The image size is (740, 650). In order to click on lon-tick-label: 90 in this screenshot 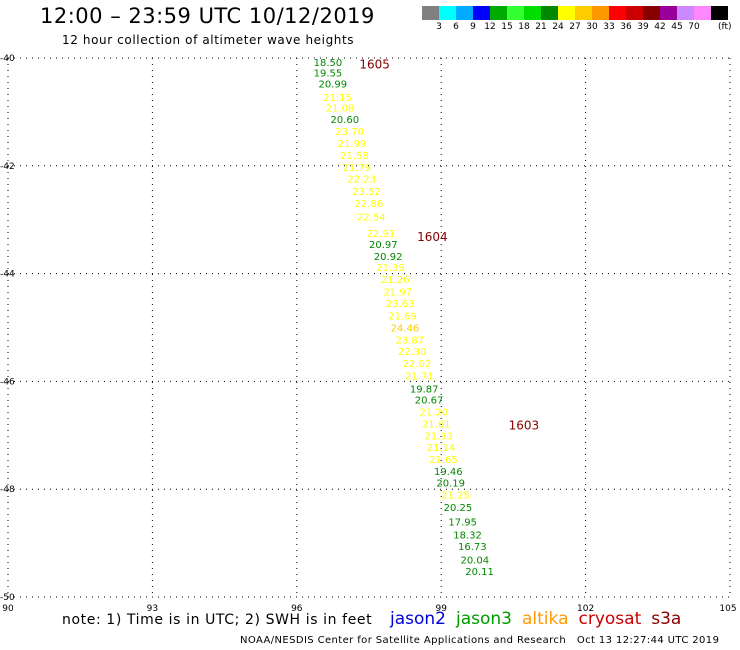, I will do `click(8, 609)`.